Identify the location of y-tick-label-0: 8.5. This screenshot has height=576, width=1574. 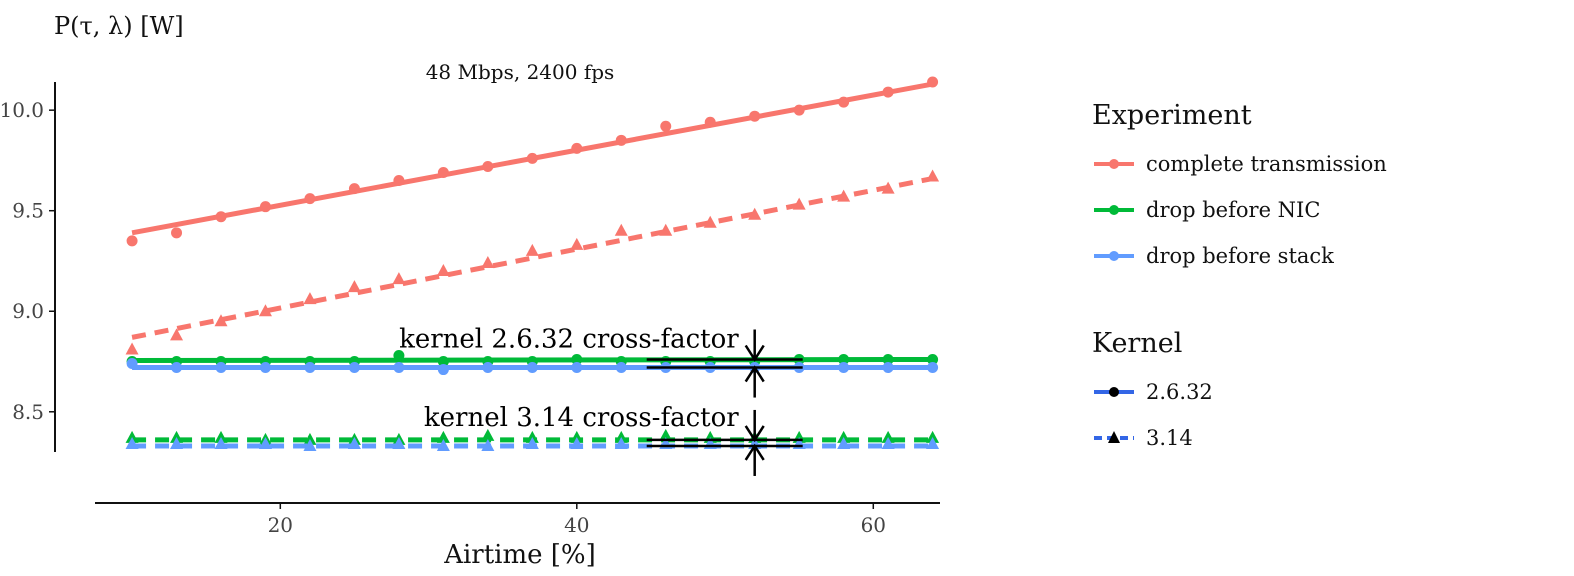
(28, 412).